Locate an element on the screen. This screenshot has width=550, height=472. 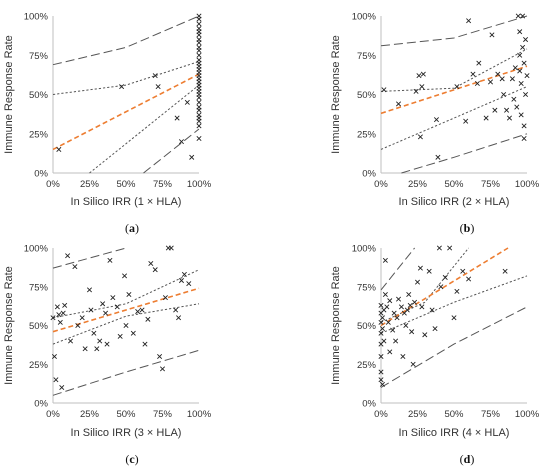
x-axis-title: In Silico IRR (4 × HLA) is located at coordinates (454, 433).